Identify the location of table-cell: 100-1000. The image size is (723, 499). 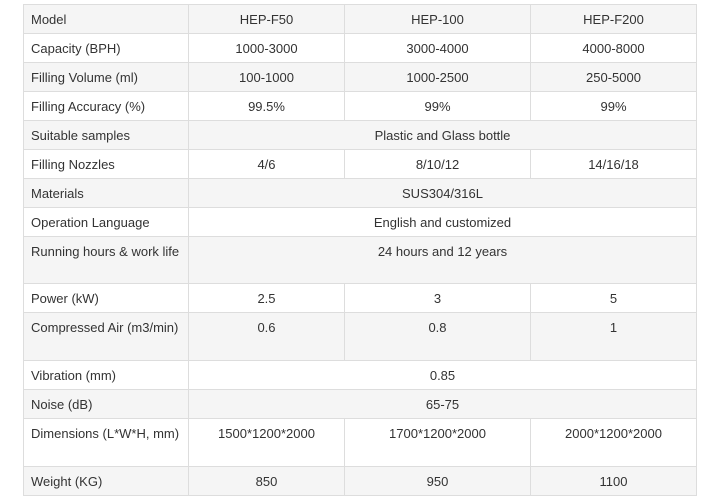
(266, 77).